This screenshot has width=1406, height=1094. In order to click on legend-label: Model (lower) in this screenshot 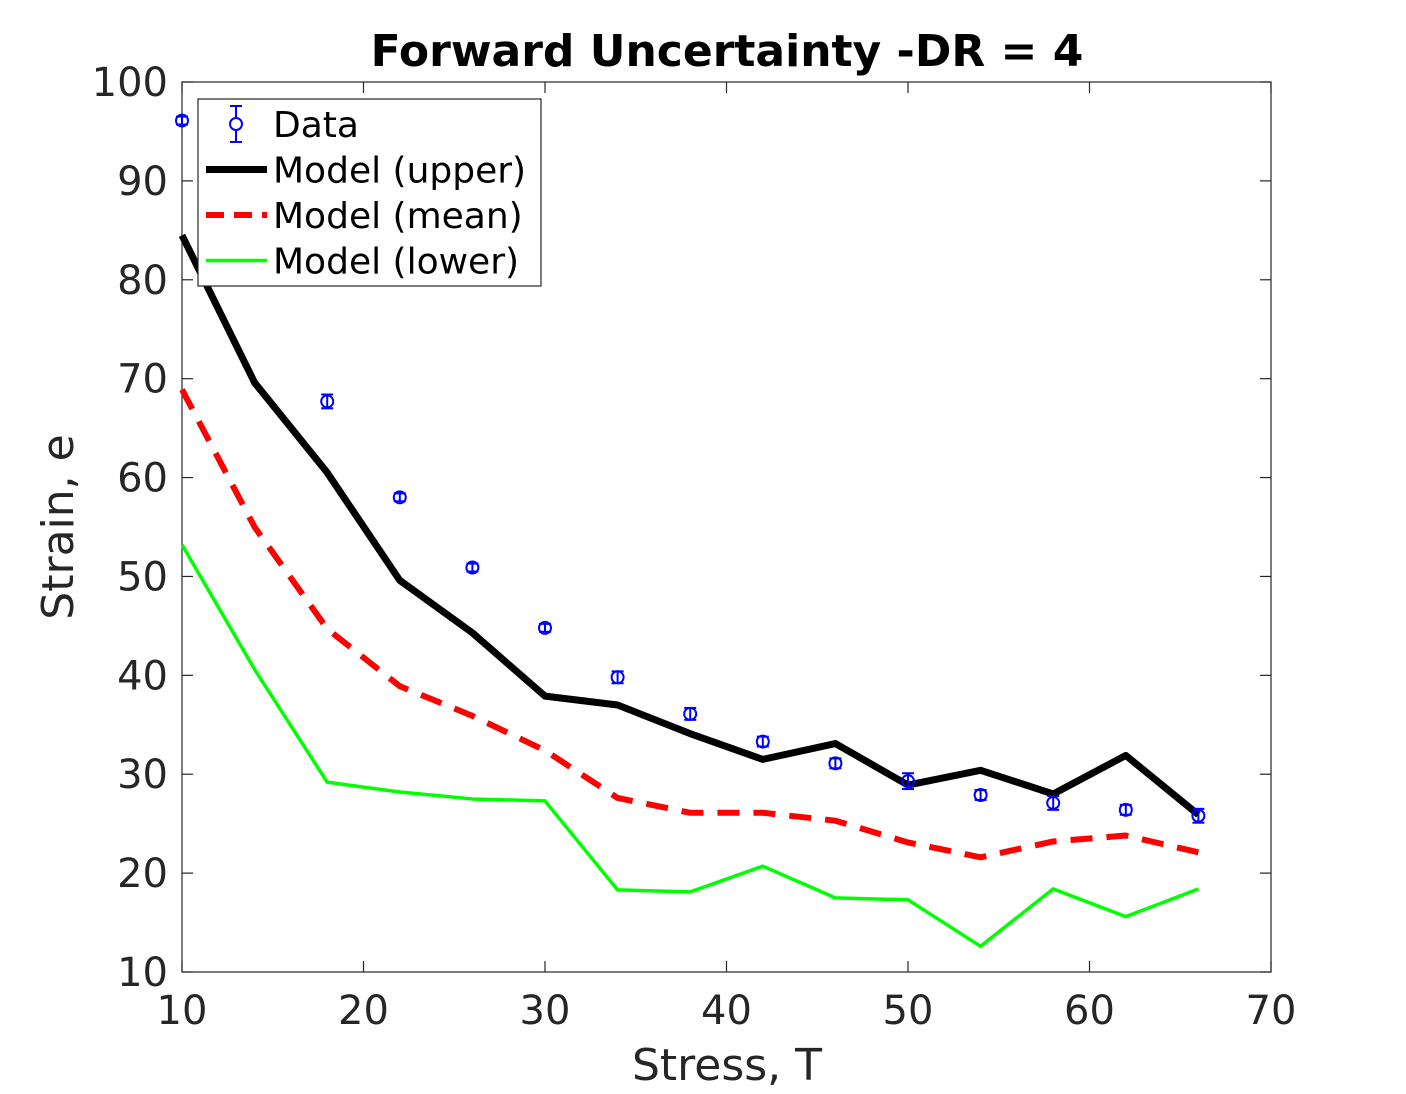, I will do `click(396, 262)`.